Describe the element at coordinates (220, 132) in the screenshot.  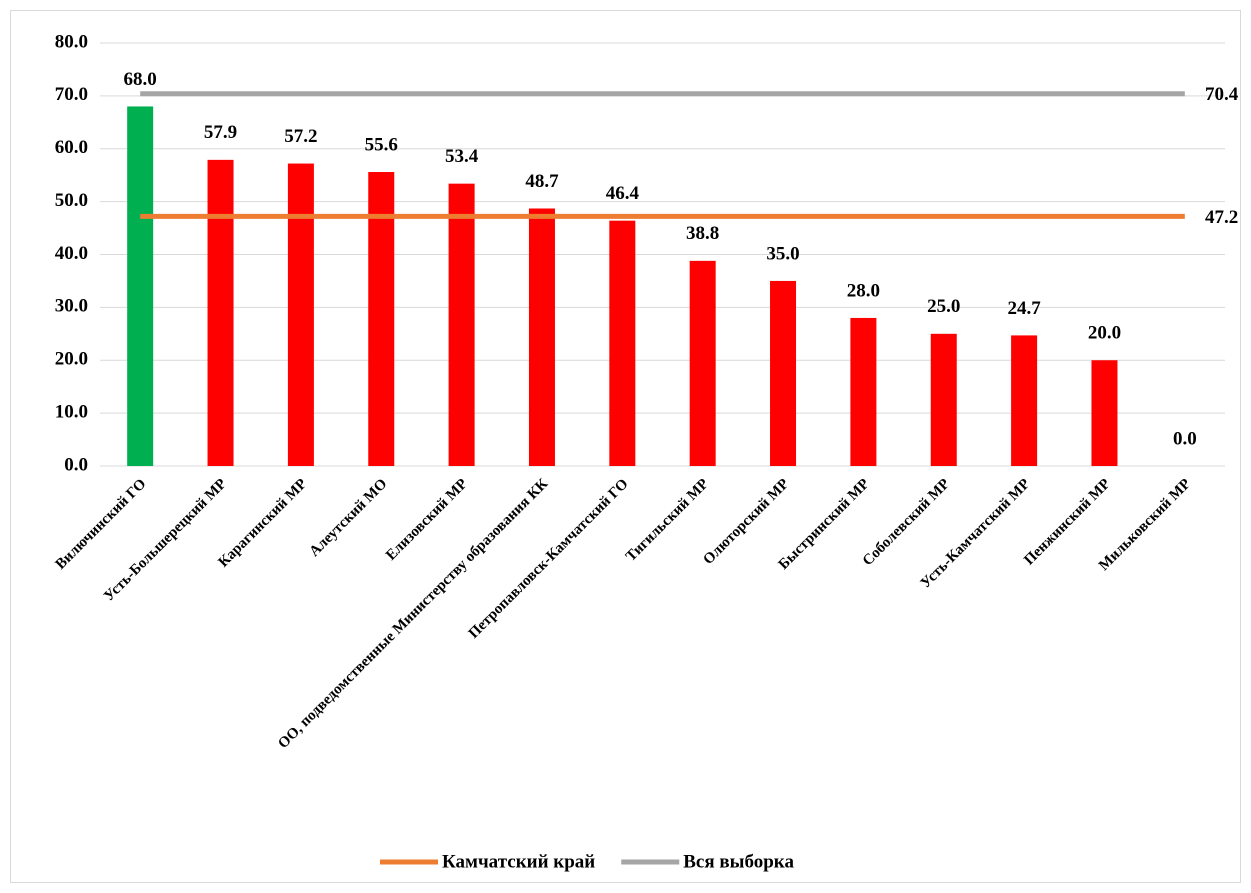
I see `value-label: 57.9` at that location.